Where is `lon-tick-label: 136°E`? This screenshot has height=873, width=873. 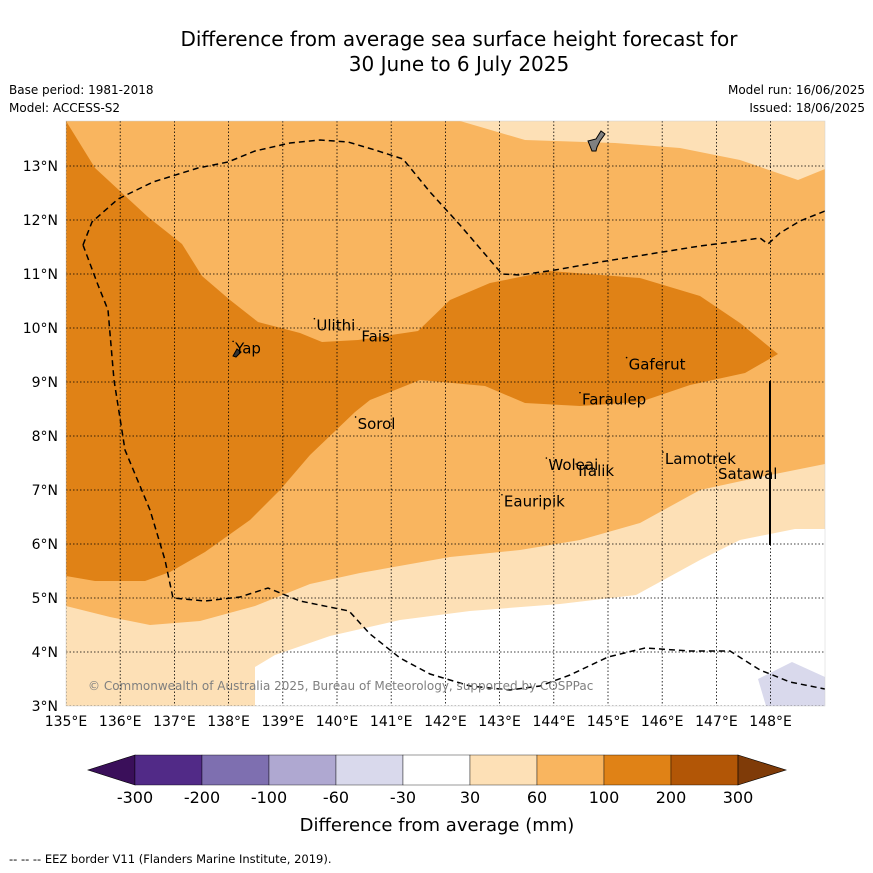 lon-tick-label: 136°E is located at coordinates (120, 722).